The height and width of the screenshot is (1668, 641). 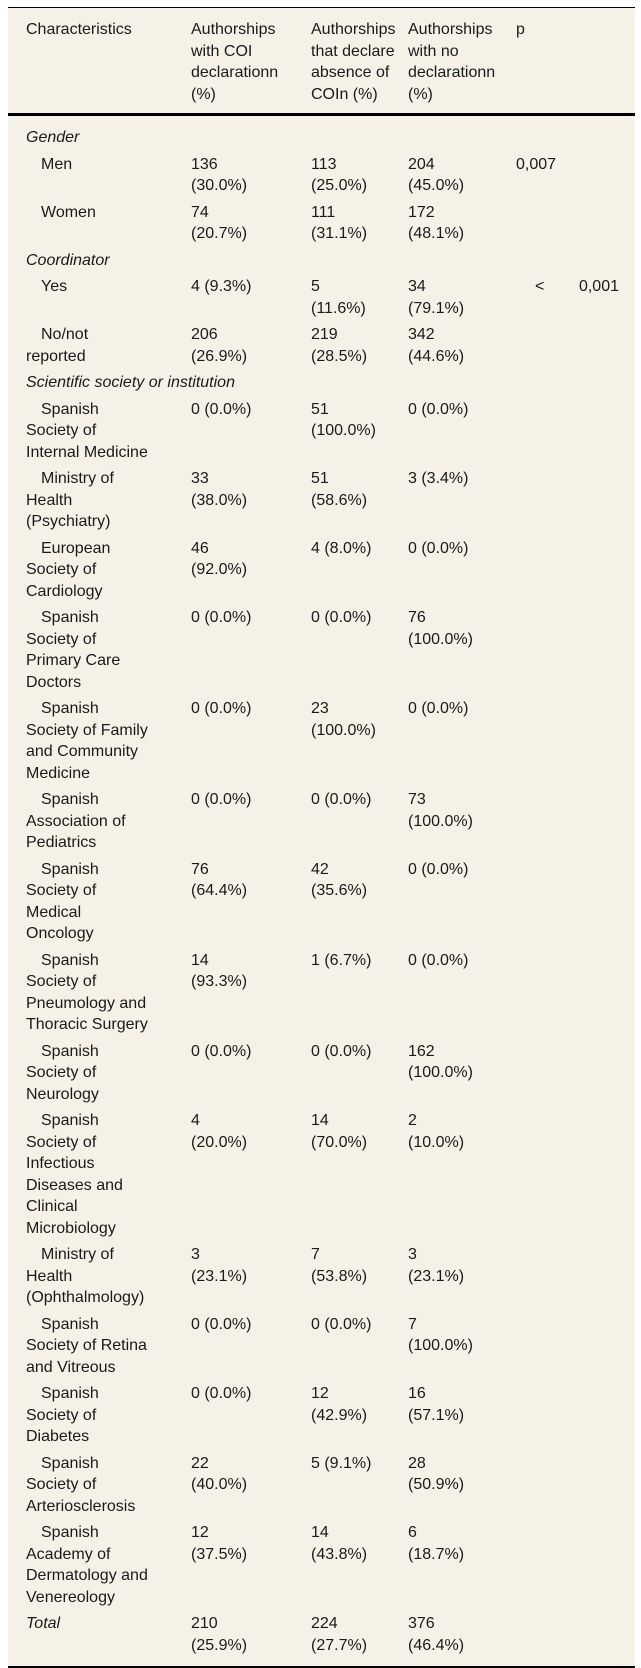 What do you see at coordinates (343, 420) in the screenshot?
I see `absence-coi-cell: 51 (100.0%)` at bounding box center [343, 420].